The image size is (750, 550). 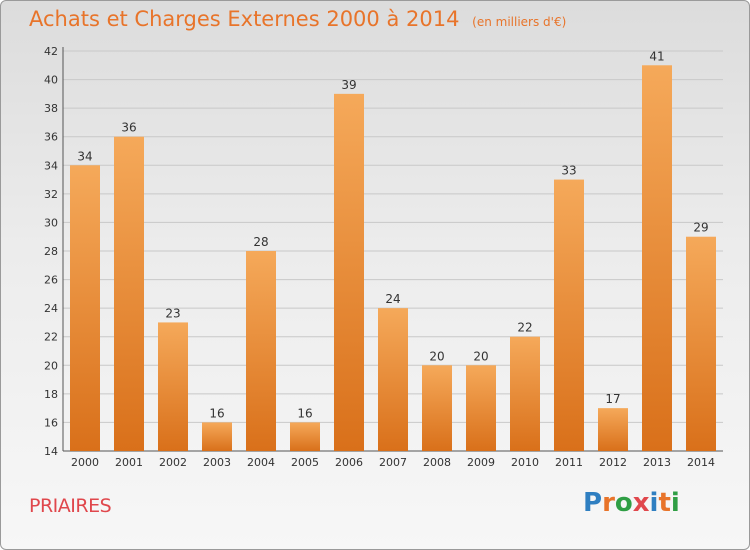 I want to click on bar-2007, so click(x=393, y=379).